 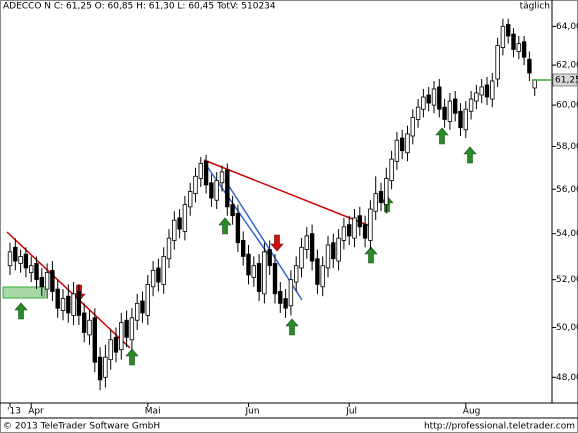 What do you see at coordinates (535, 7) in the screenshot?
I see `subtitle: täglich` at bounding box center [535, 7].